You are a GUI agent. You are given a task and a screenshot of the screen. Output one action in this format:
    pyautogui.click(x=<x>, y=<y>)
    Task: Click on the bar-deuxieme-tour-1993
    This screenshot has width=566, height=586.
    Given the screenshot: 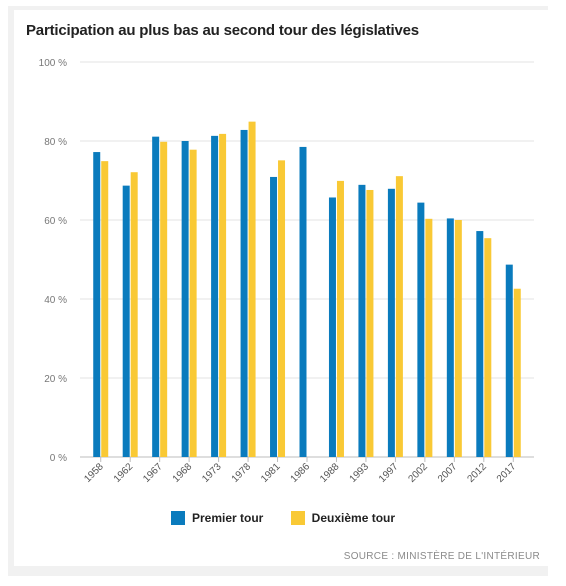 What is the action you would take?
    pyautogui.click(x=370, y=323)
    